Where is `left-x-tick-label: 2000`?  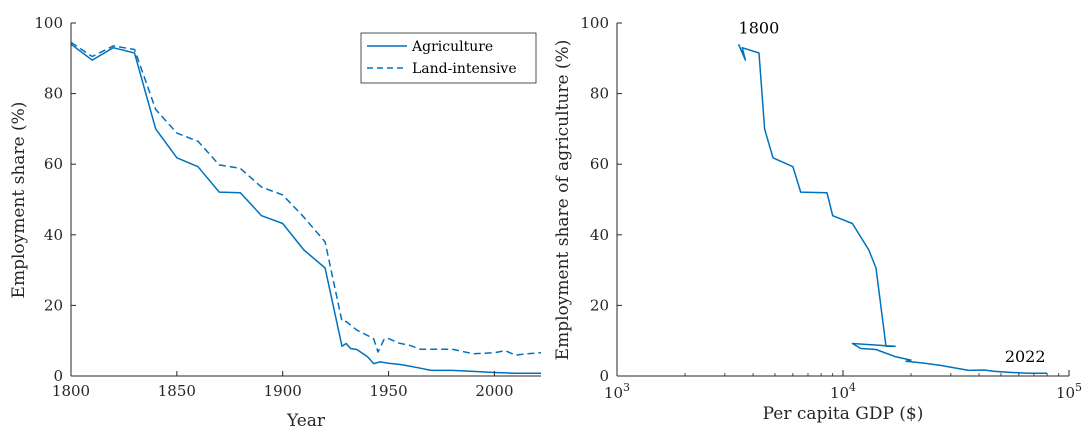 left-x-tick-label: 2000 is located at coordinates (494, 391).